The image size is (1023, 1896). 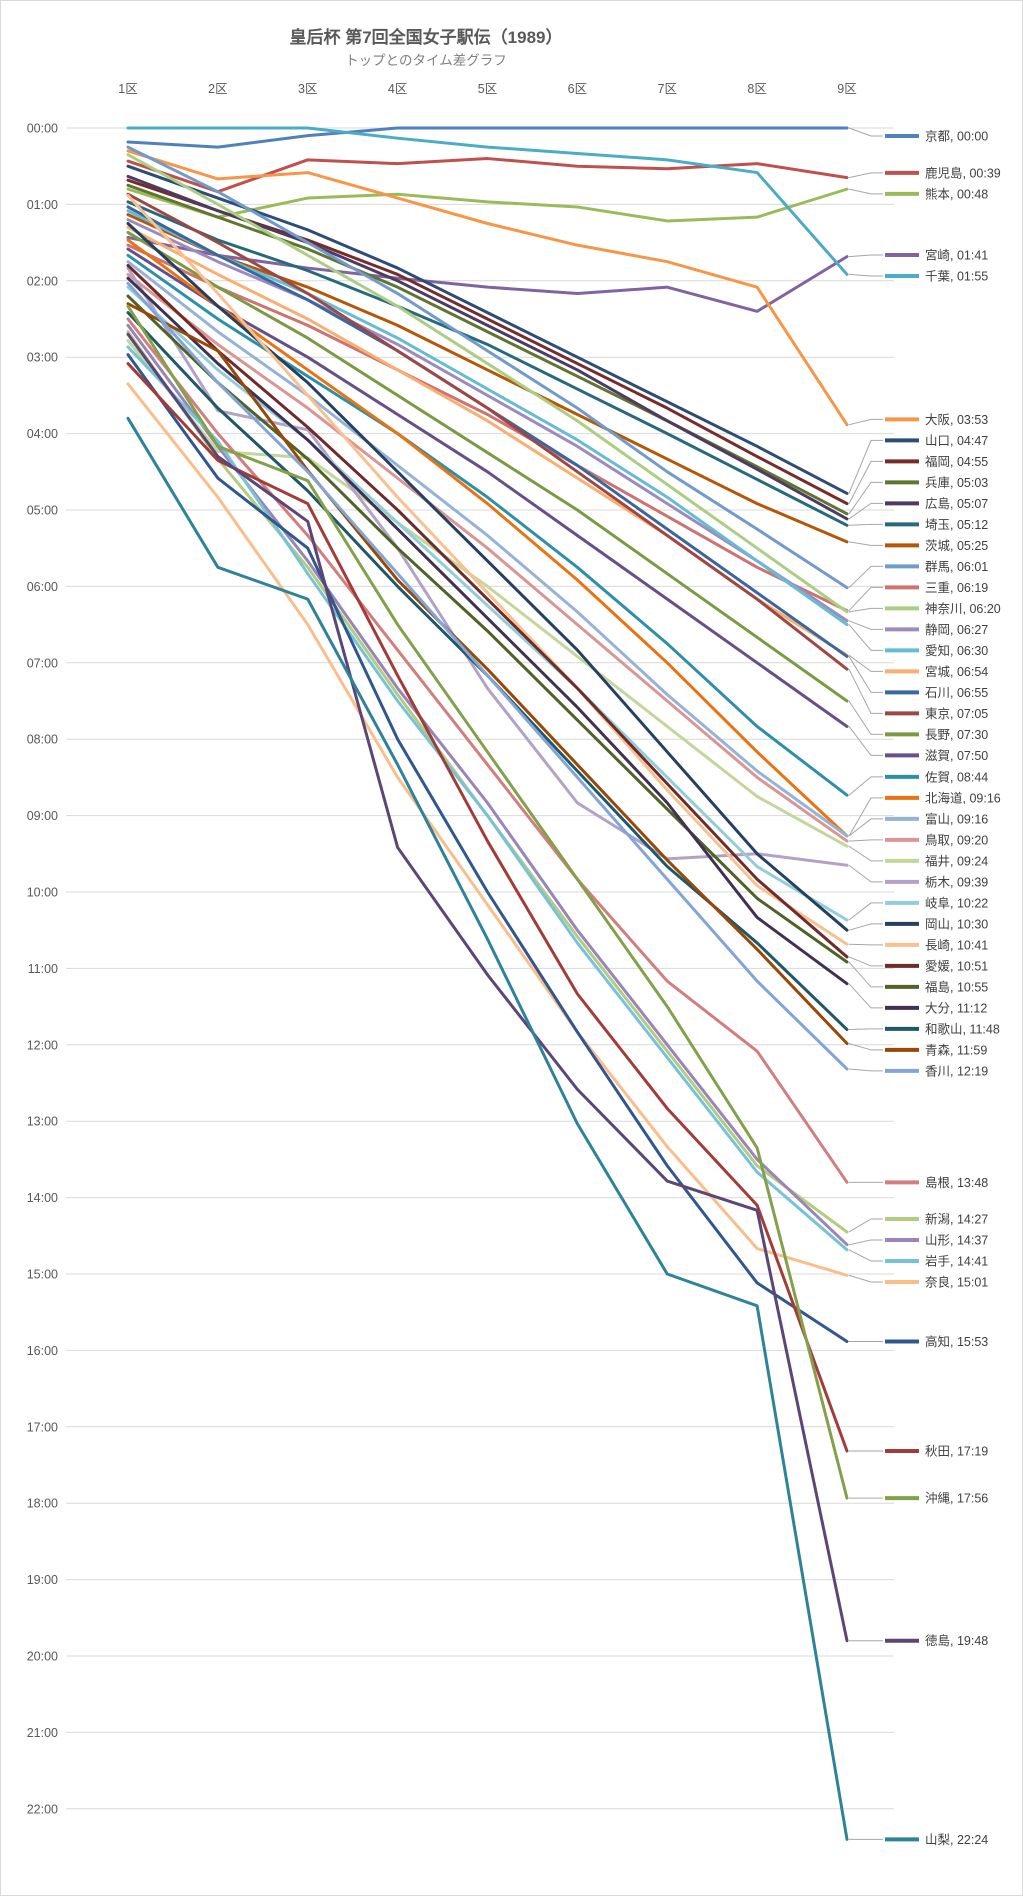 I want to click on series-label: 富山, 09:16, so click(x=956, y=818).